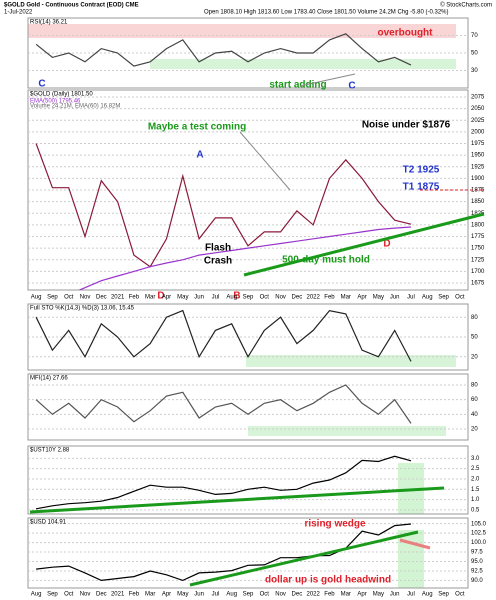 Image resolution: width=496 pixels, height=600 pixels. Describe the element at coordinates (351, 361) in the screenshot. I see `sto-zone` at that location.